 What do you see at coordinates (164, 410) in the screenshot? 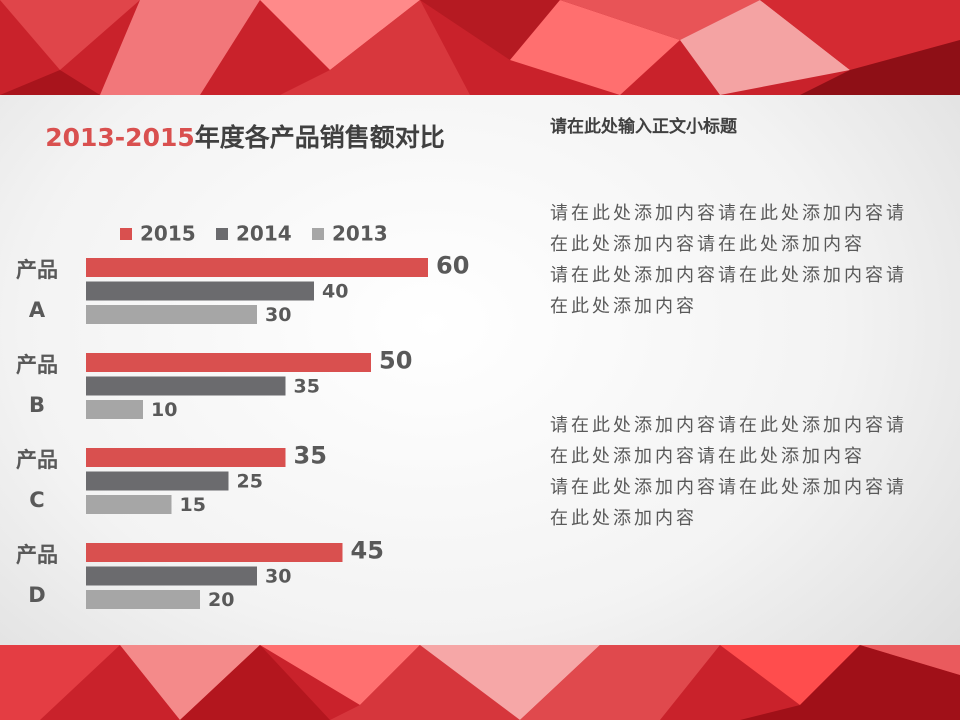
I see `data-label: 10` at bounding box center [164, 410].